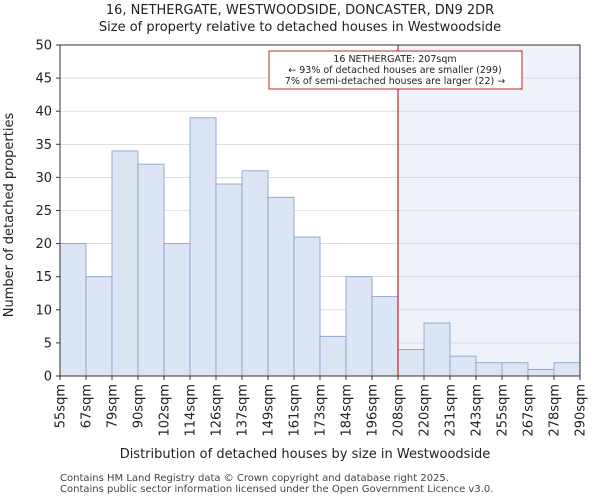  Describe the element at coordinates (9, 215) in the screenshot. I see `y-axis-label: Number of detached properties` at that location.